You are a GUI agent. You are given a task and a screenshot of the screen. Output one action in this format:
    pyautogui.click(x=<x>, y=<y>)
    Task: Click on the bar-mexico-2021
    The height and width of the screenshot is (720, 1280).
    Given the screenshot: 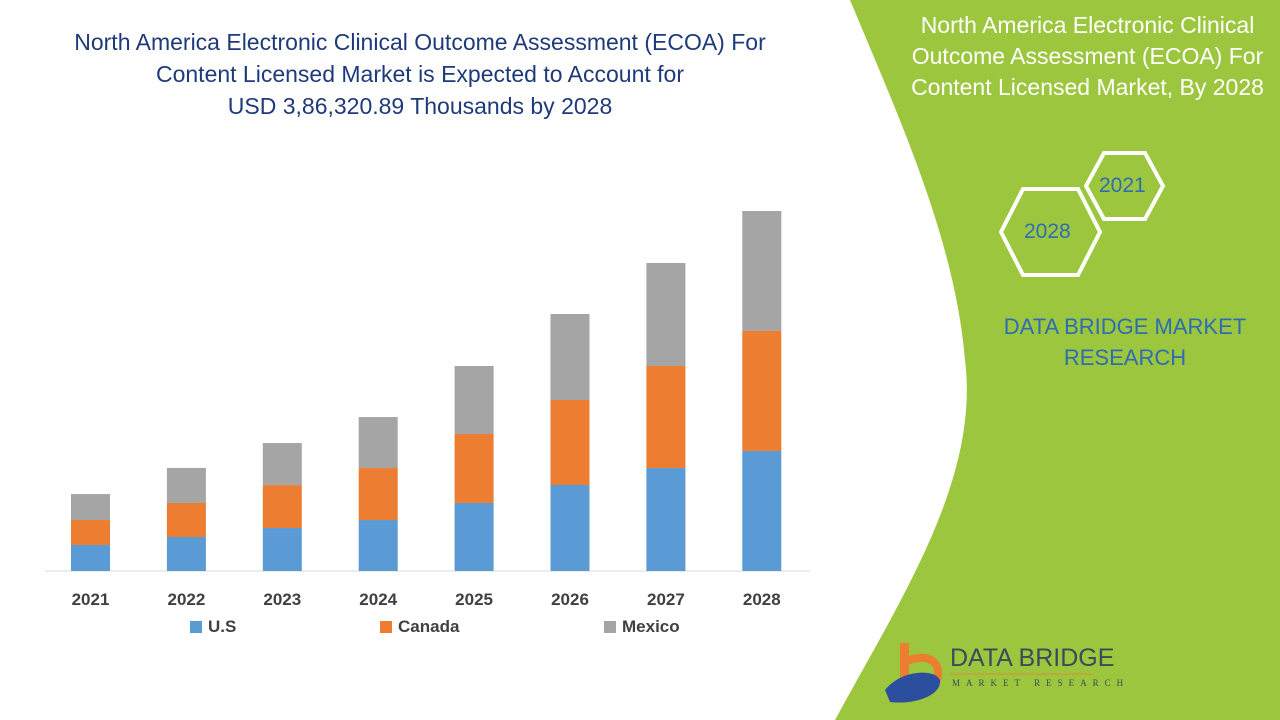 What is the action you would take?
    pyautogui.click(x=90, y=507)
    